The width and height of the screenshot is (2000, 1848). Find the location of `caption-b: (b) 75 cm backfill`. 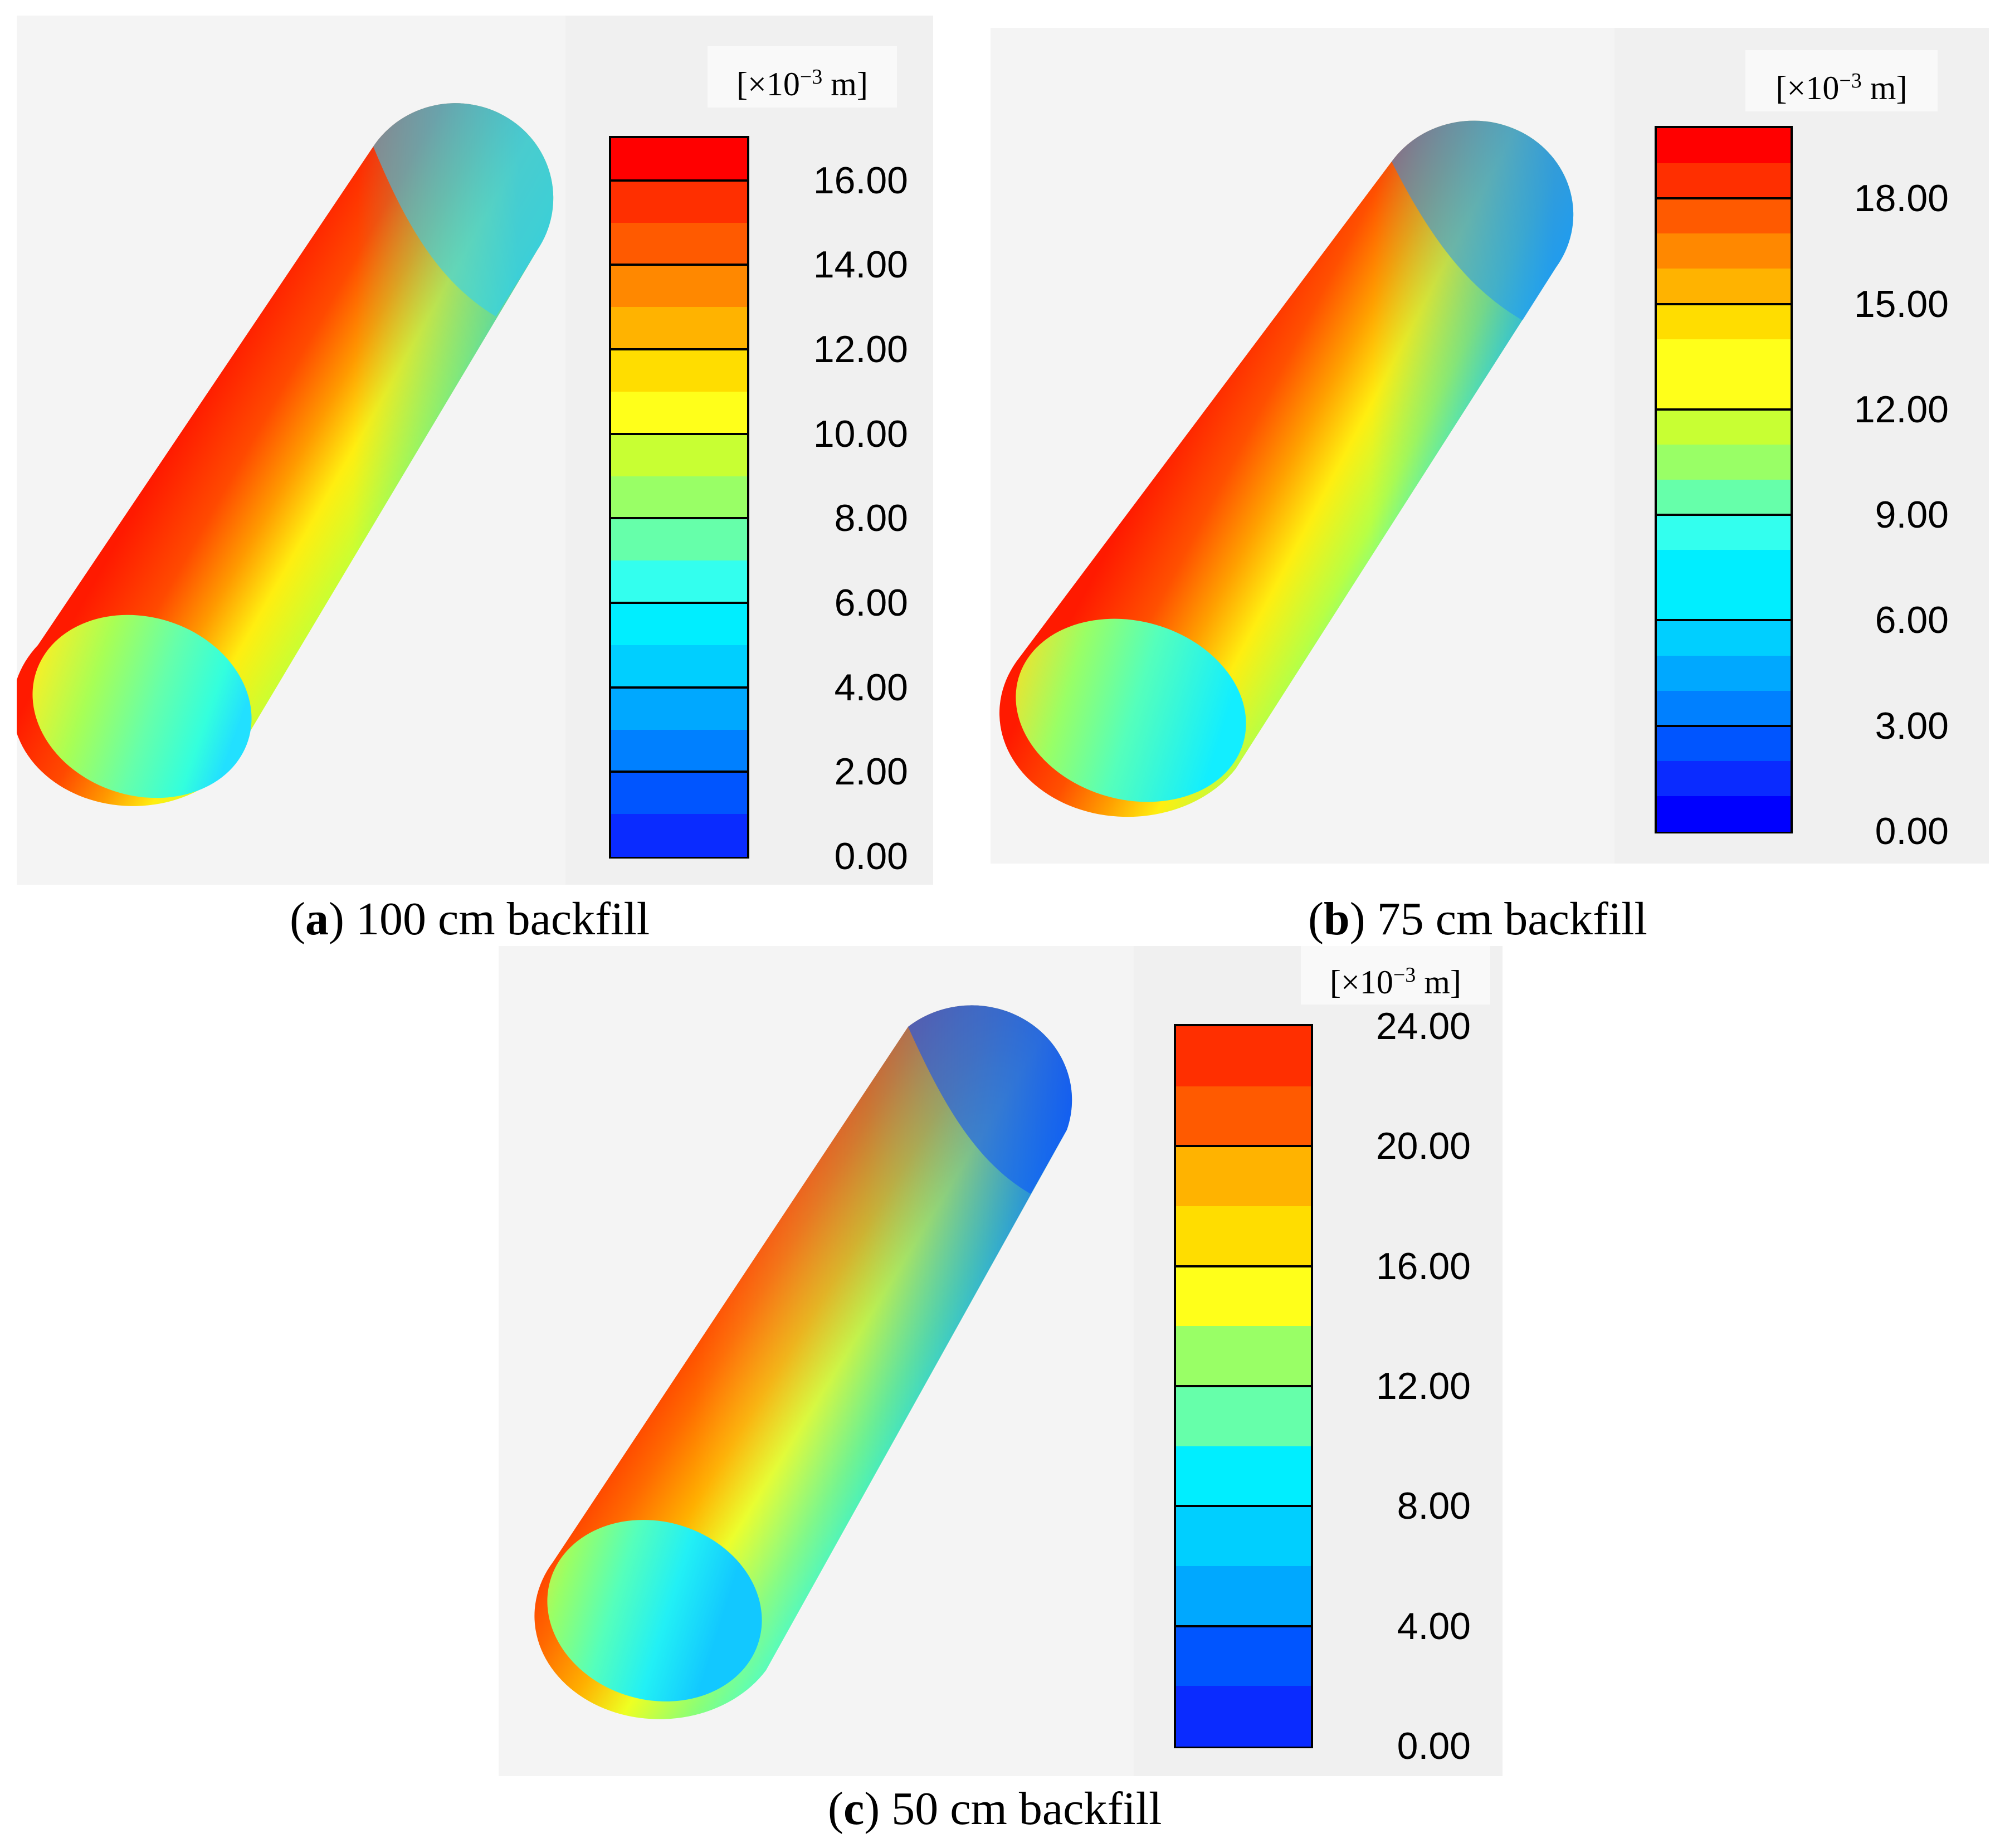

caption-b: (b) 75 cm backfill is located at coordinates (1477, 919).